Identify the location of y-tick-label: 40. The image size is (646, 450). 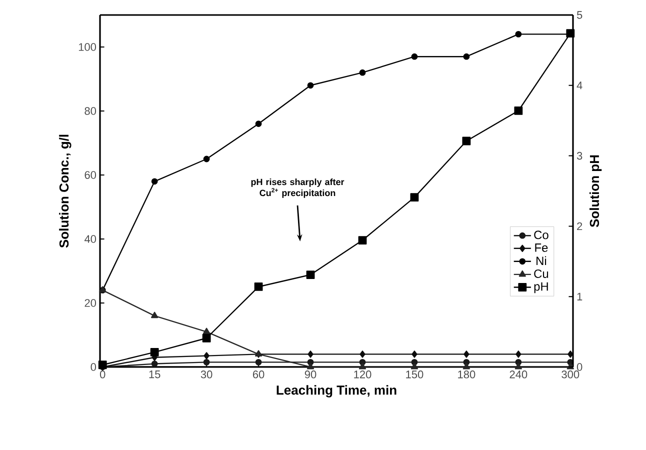
(90, 239).